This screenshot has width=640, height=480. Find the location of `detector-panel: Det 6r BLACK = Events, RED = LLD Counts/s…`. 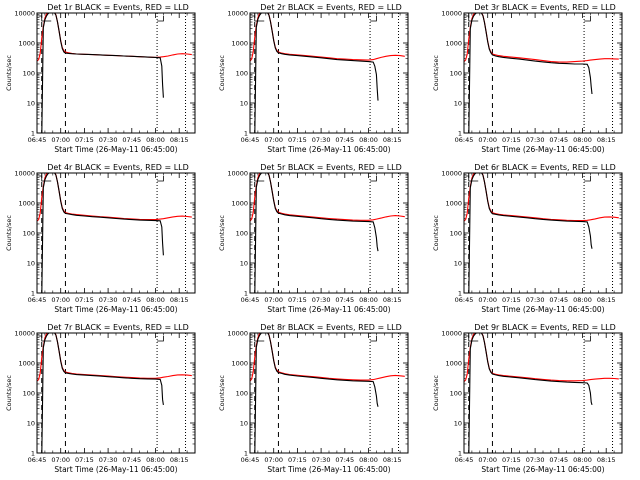

detector-panel: Det 6r BLACK = Events, RED = LLD Counts/s… is located at coordinates (527, 238).